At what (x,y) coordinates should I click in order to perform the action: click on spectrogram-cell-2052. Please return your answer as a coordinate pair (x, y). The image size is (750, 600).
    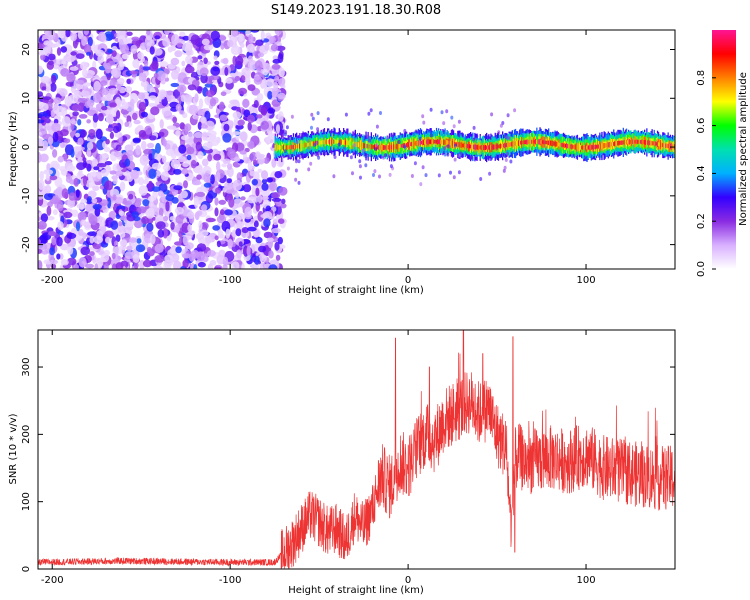
    Looking at the image, I should click on (94, 174).